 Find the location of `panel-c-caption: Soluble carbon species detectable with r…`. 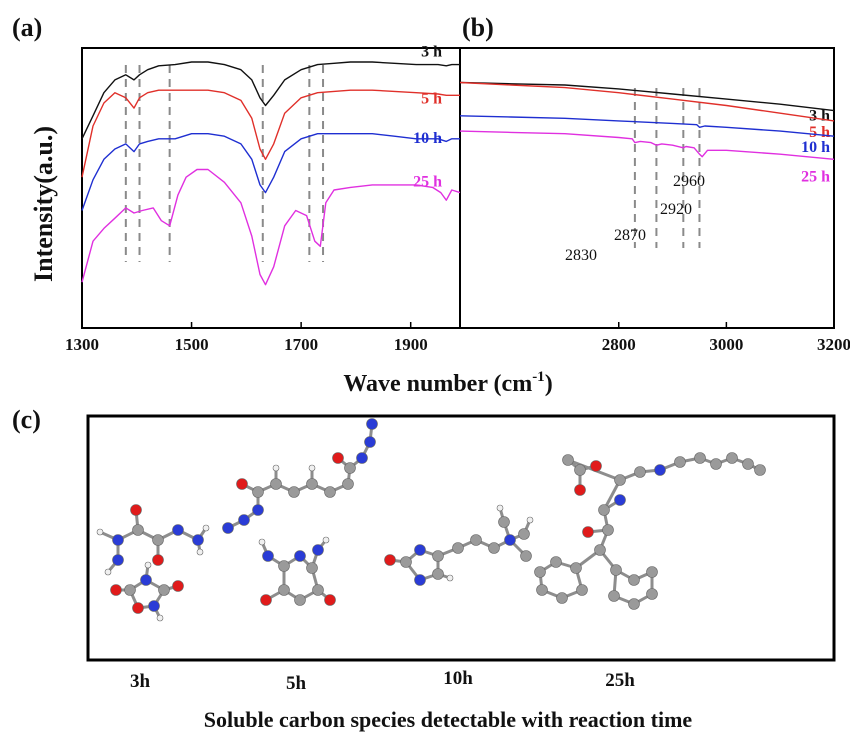

panel-c-caption: Soluble carbon species detectable with r… is located at coordinates (448, 719).